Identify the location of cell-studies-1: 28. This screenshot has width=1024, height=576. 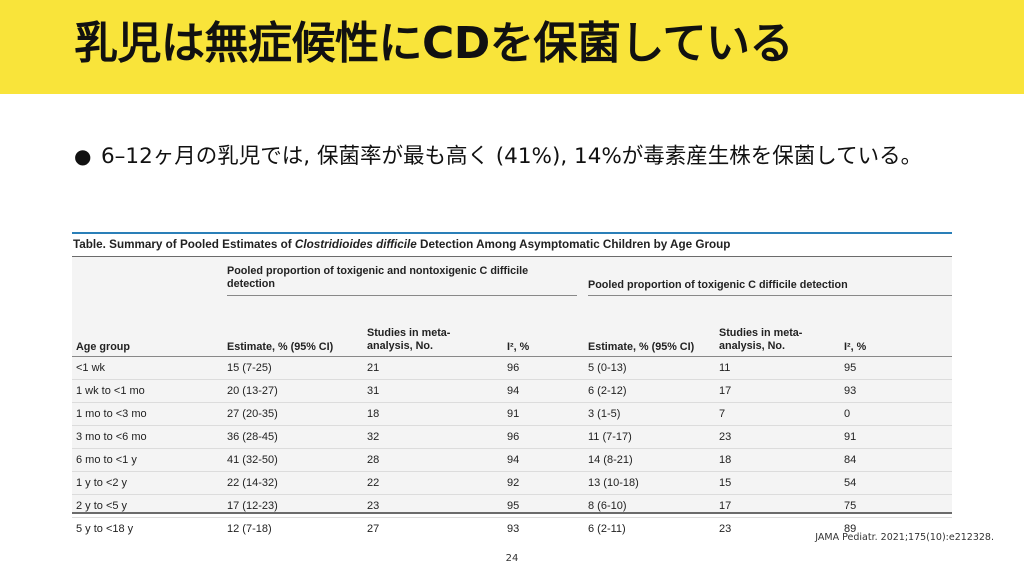
(373, 460).